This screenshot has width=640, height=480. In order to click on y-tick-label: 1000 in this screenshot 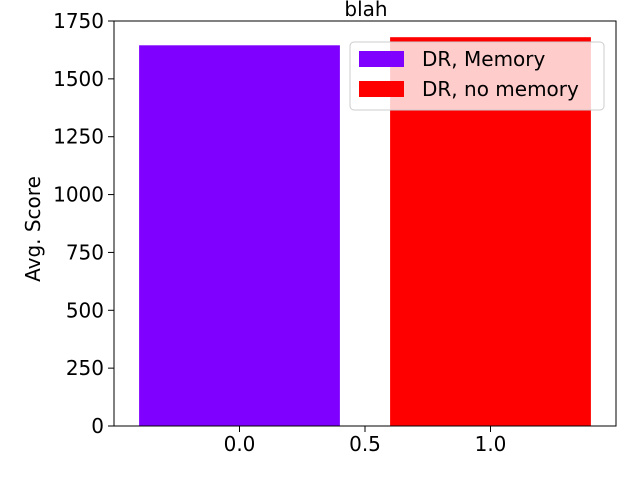, I will do `click(78, 195)`.